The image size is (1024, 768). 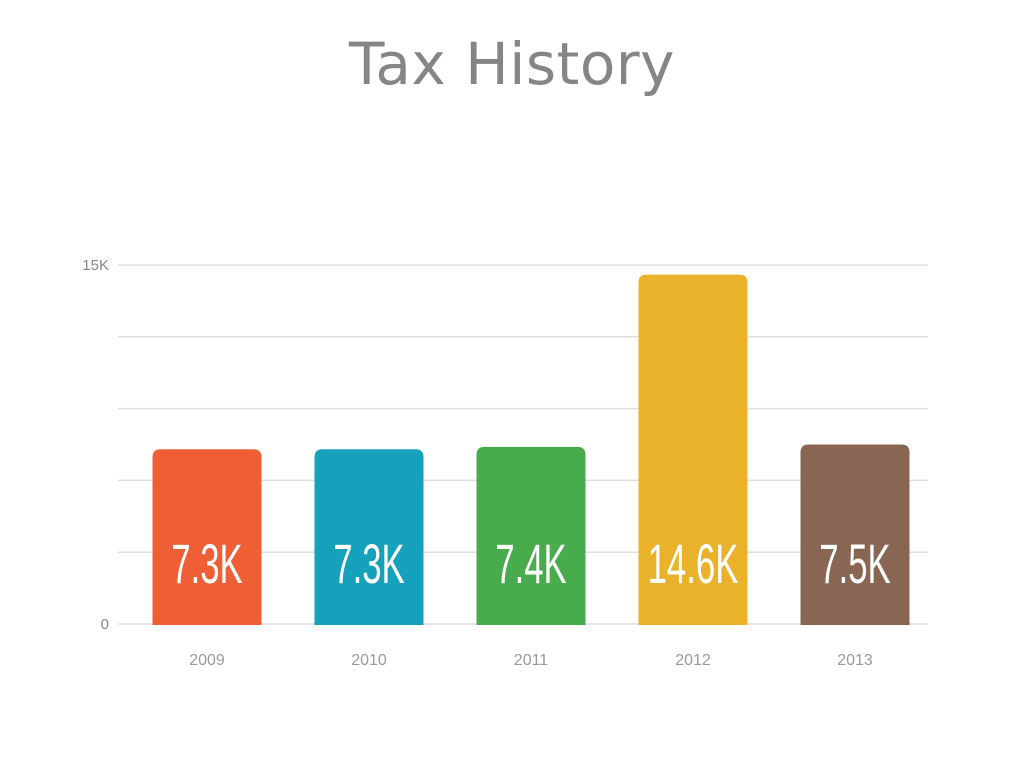 What do you see at coordinates (854, 564) in the screenshot?
I see `data-label: 7.5K` at bounding box center [854, 564].